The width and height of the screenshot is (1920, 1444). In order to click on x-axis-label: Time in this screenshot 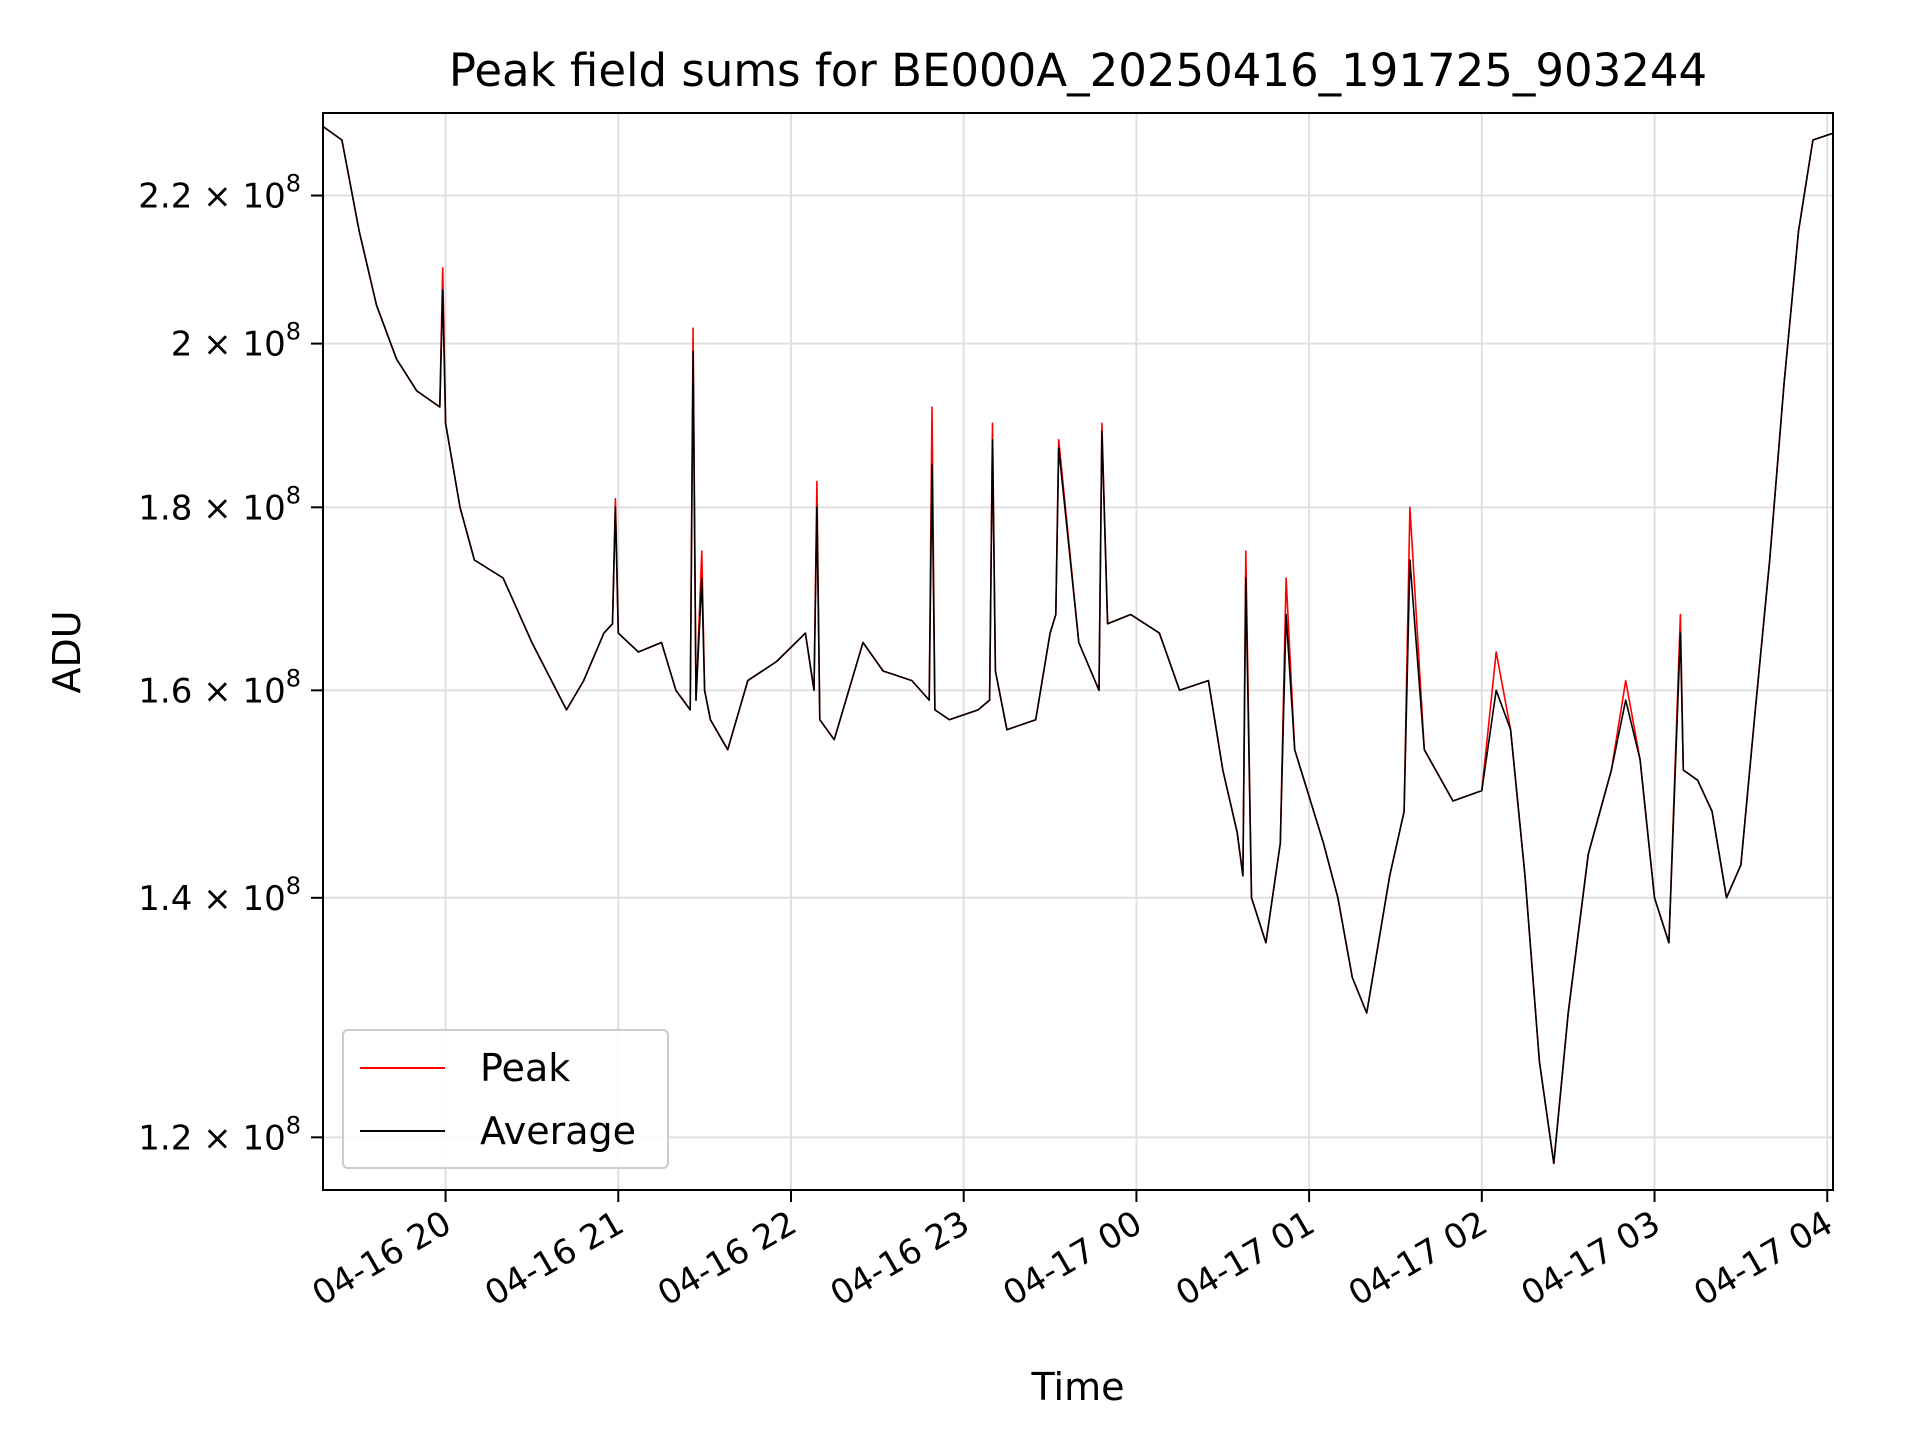, I will do `click(1078, 1387)`.